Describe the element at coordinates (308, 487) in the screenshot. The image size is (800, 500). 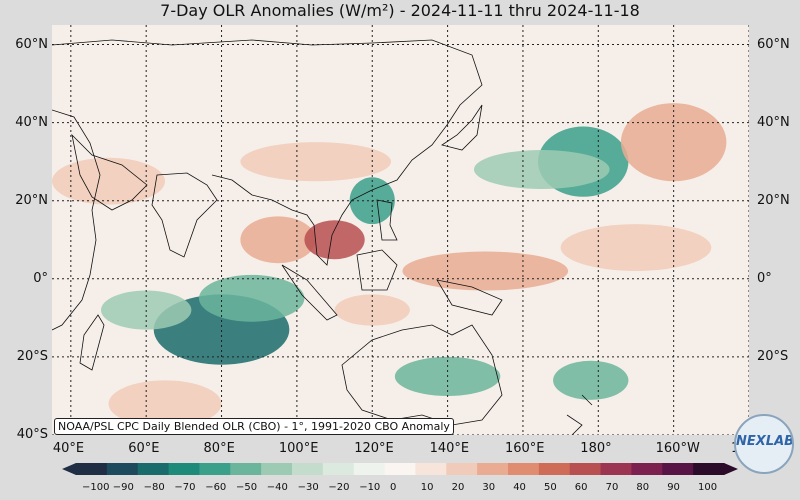
I see `colorbar-tick-label: −30` at that location.